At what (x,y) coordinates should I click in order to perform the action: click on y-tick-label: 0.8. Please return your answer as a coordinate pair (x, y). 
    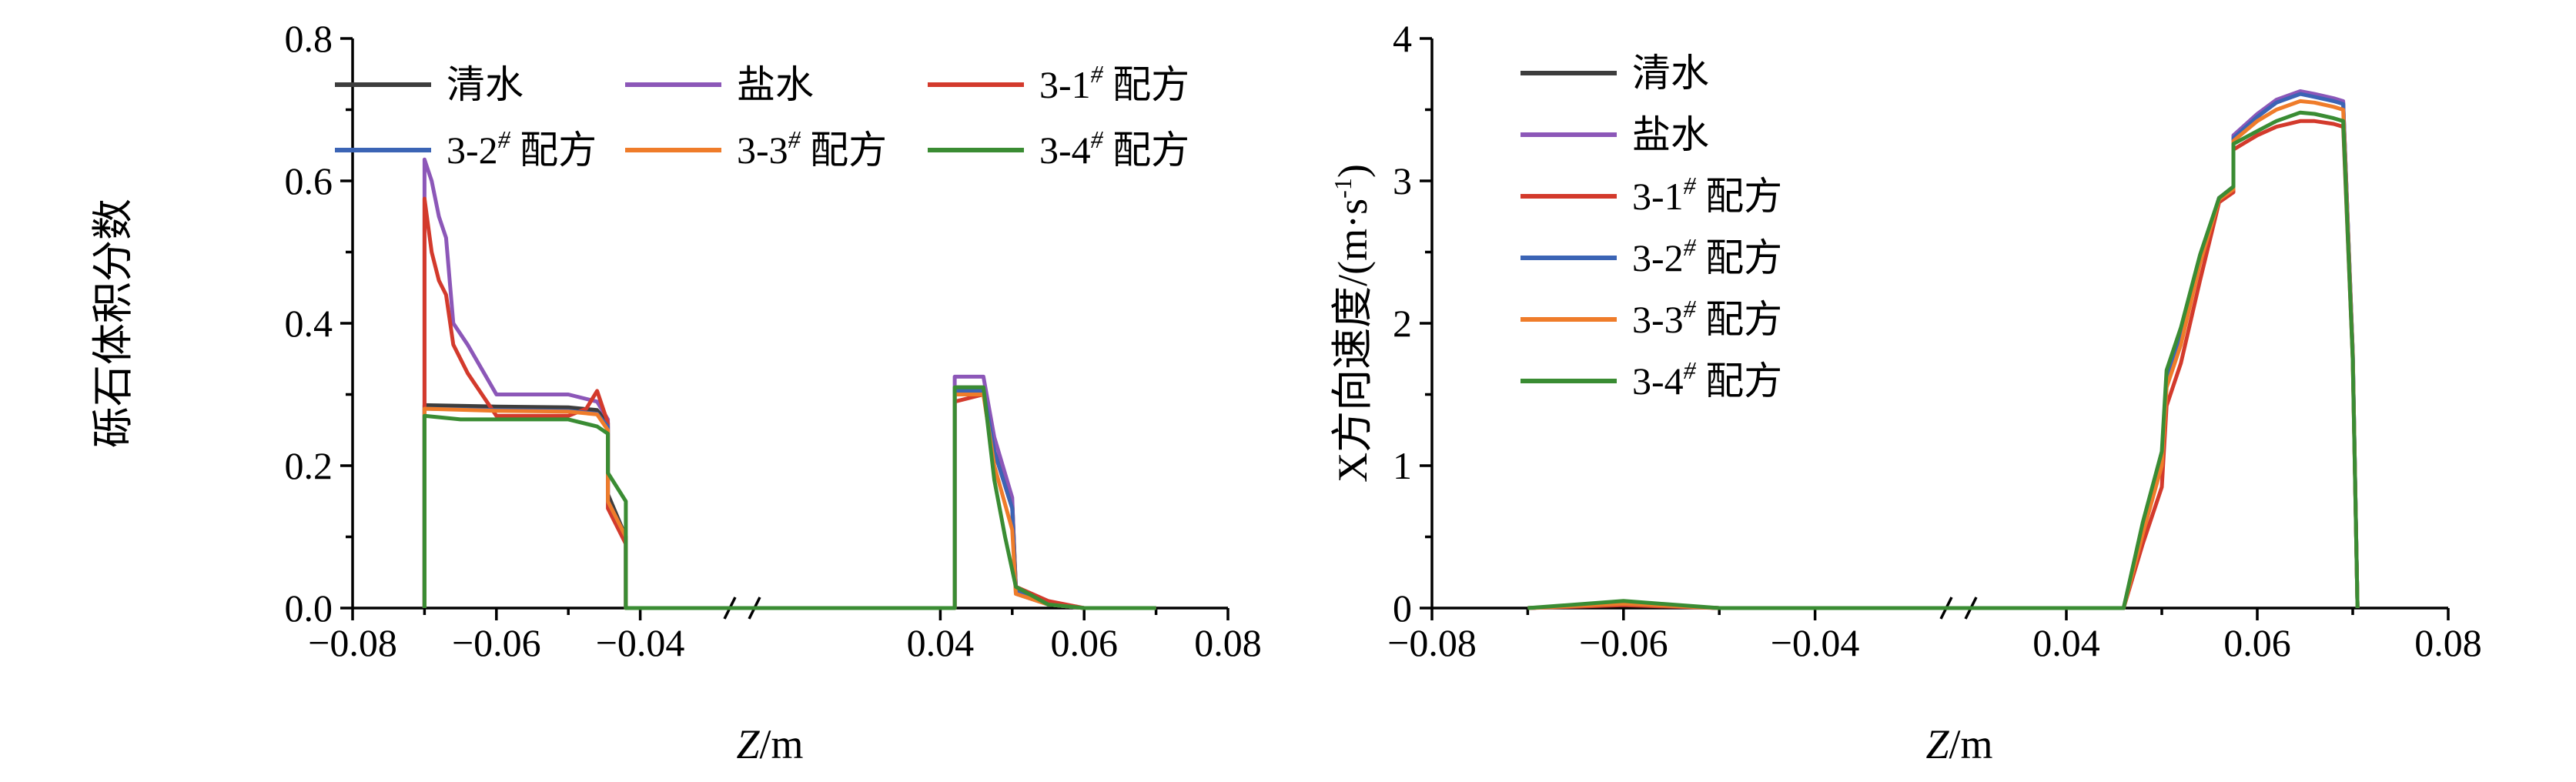
    Looking at the image, I should click on (309, 38).